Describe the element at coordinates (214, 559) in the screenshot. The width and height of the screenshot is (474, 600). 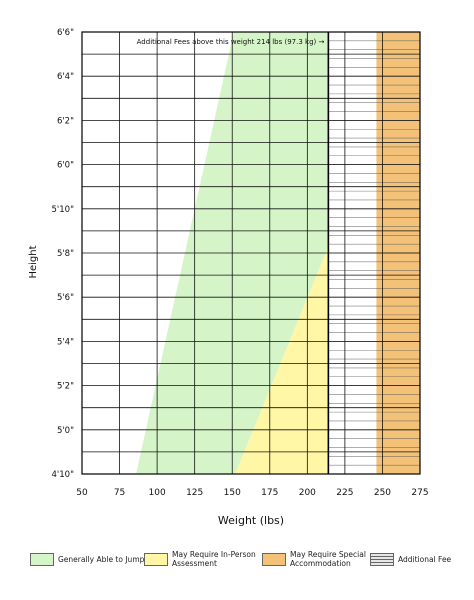
I see `legend-label: May Require In-Person Assessment` at that location.